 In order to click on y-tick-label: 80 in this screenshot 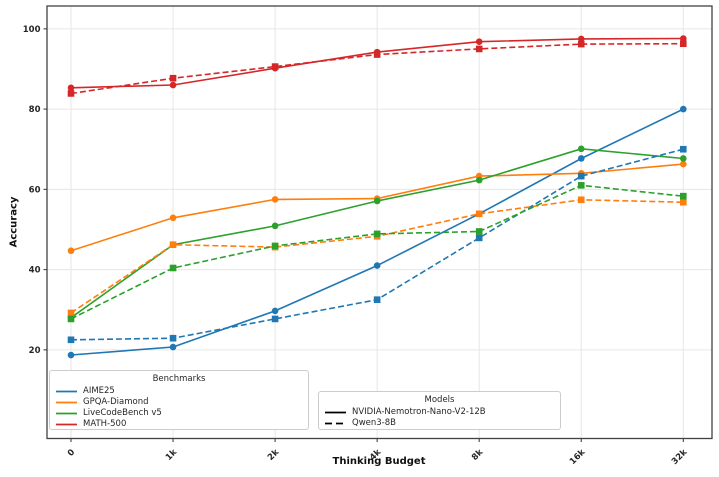, I will do `click(35, 110)`.